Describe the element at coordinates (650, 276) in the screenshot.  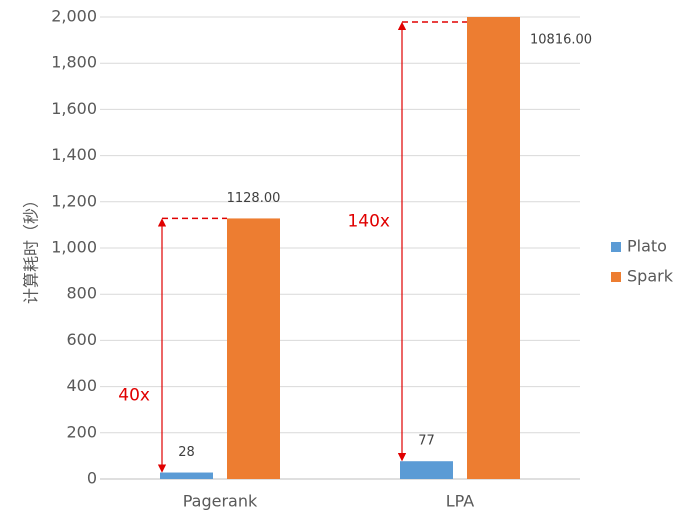
I see `legend-label: Spark` at that location.